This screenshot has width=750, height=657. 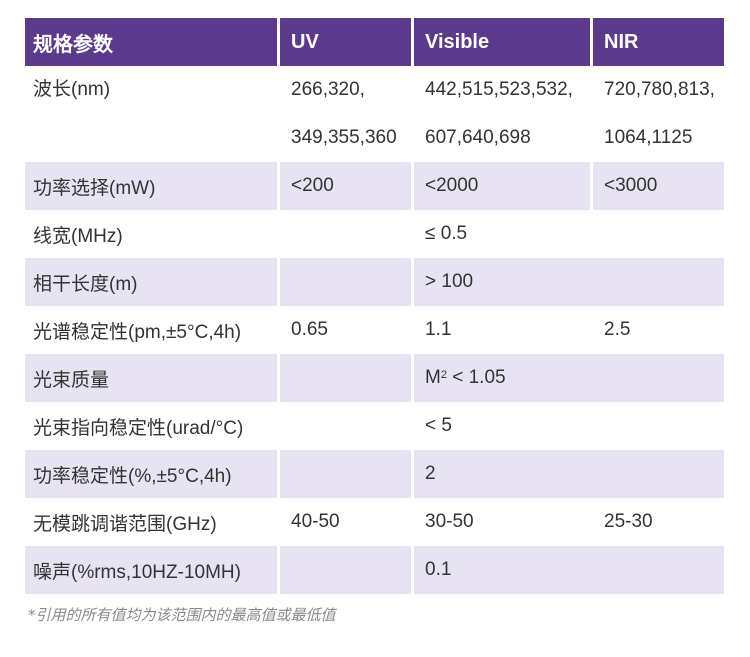 I want to click on cell-text: < 1.05, so click(x=476, y=377).